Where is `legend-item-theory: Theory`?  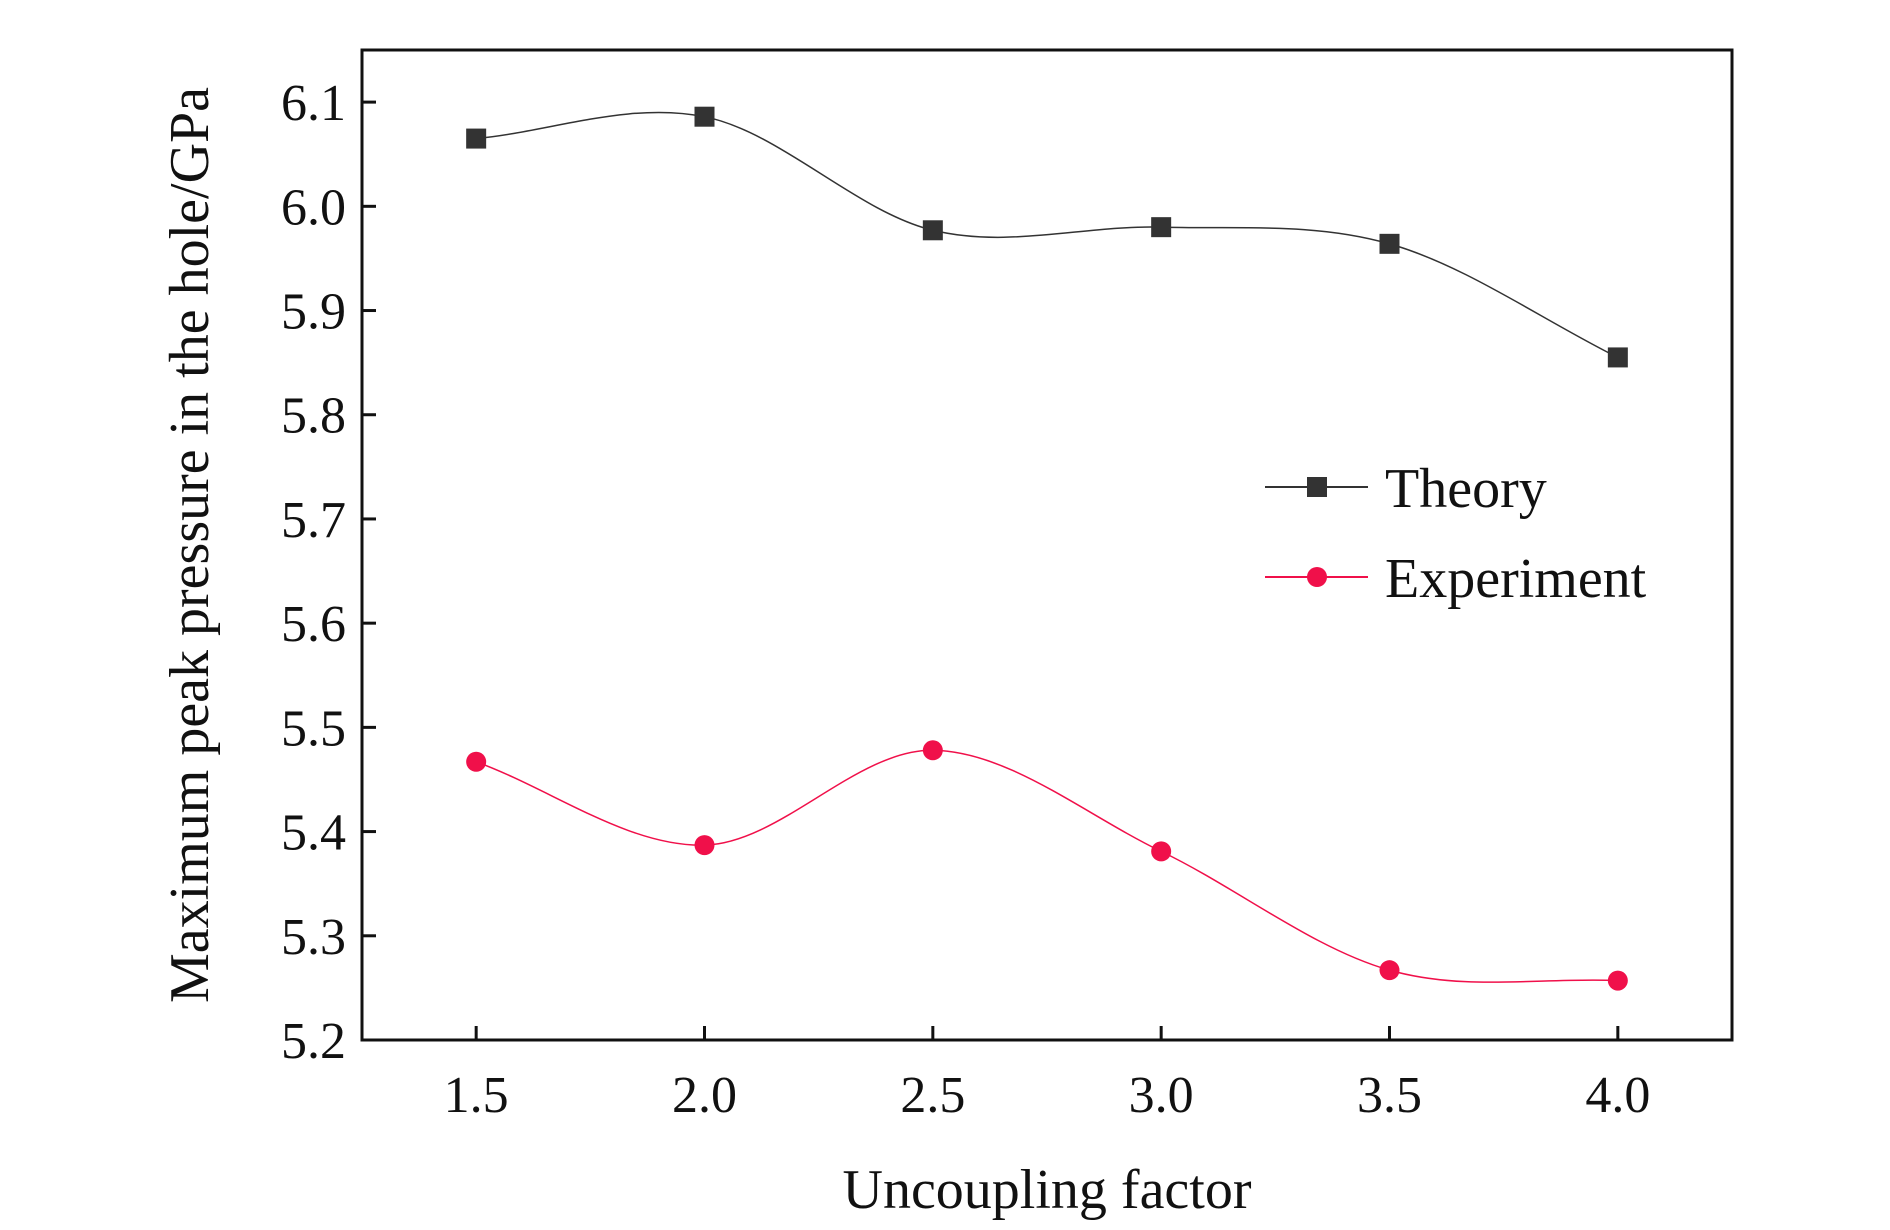 legend-item-theory: Theory is located at coordinates (1406, 489).